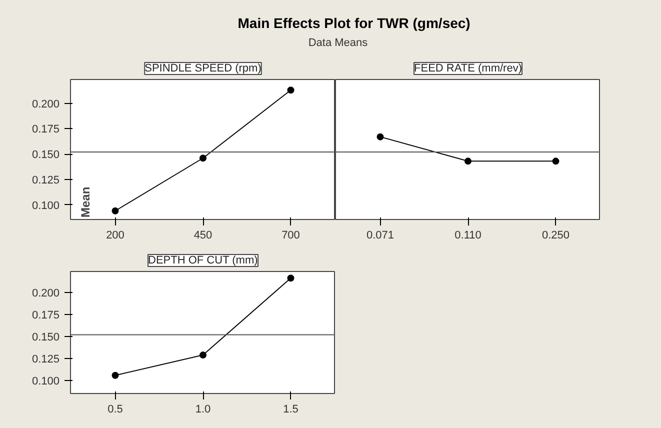  I want to click on x-tick-label: 1.5, so click(290, 410).